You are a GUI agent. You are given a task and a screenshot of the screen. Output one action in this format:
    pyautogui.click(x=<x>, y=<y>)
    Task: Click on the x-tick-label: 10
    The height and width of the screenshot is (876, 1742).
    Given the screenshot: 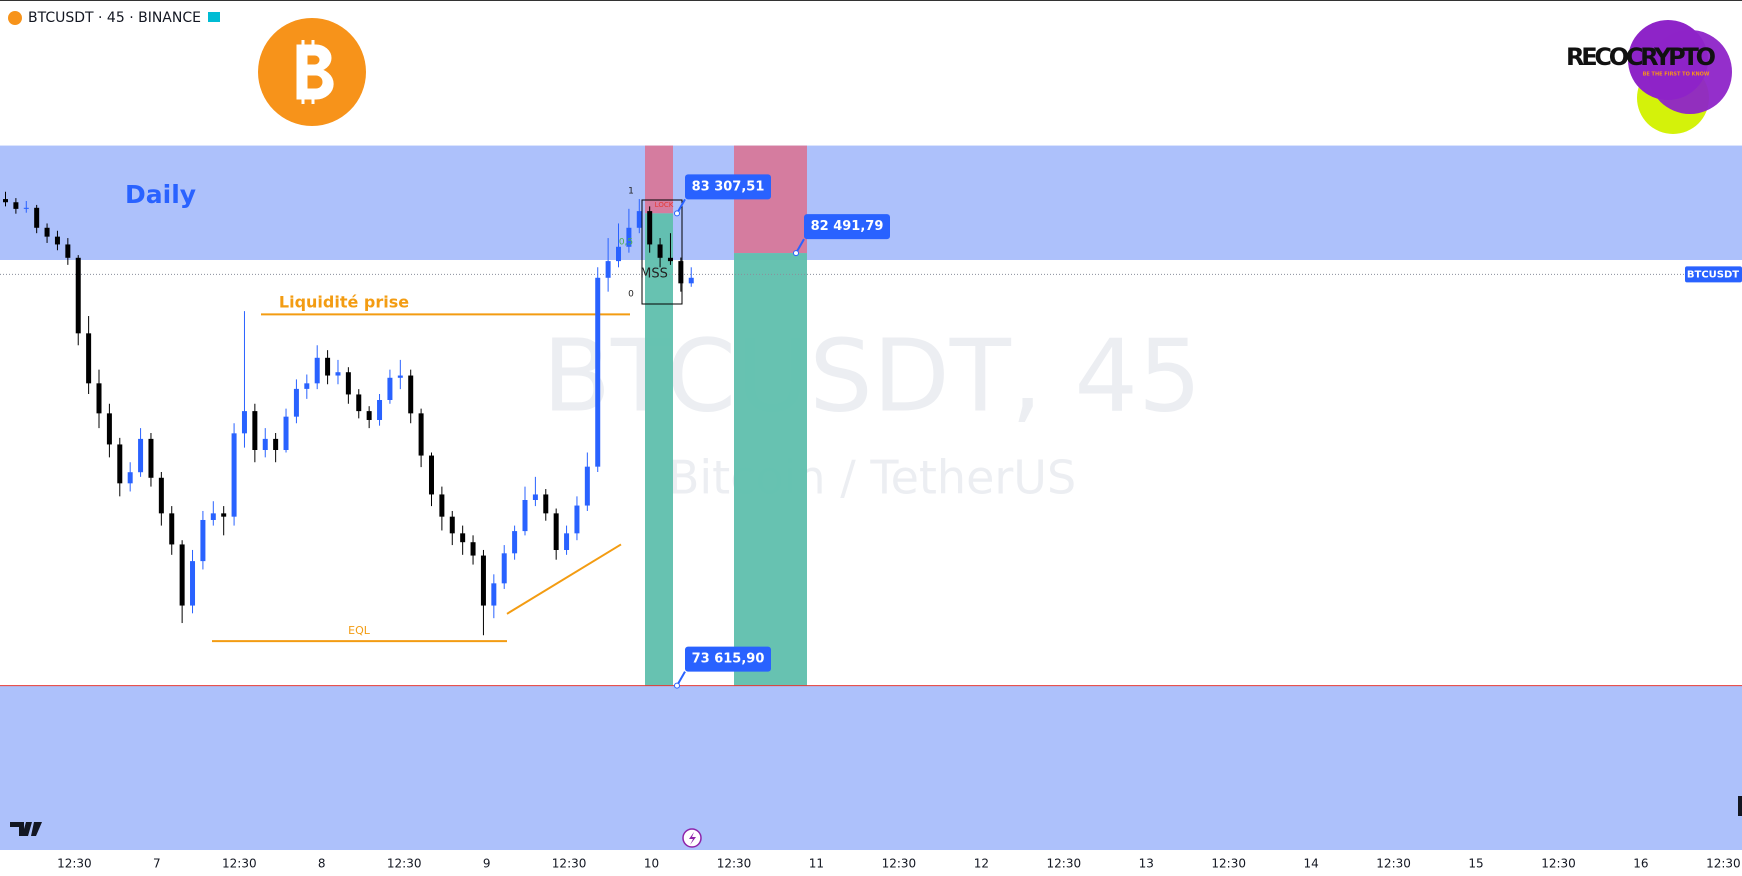 What is the action you would take?
    pyautogui.click(x=651, y=864)
    